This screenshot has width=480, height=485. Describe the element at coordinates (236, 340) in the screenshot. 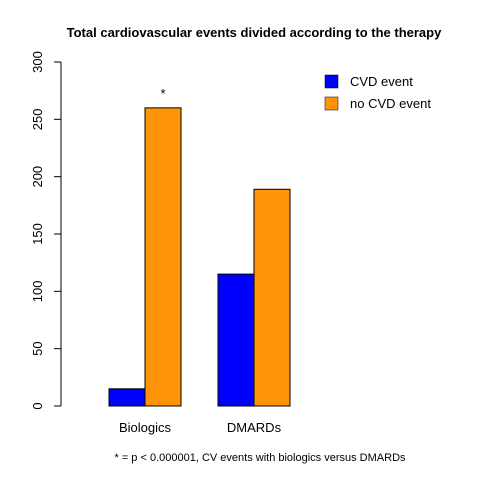

I see `bar-dmards-cvd-event` at that location.